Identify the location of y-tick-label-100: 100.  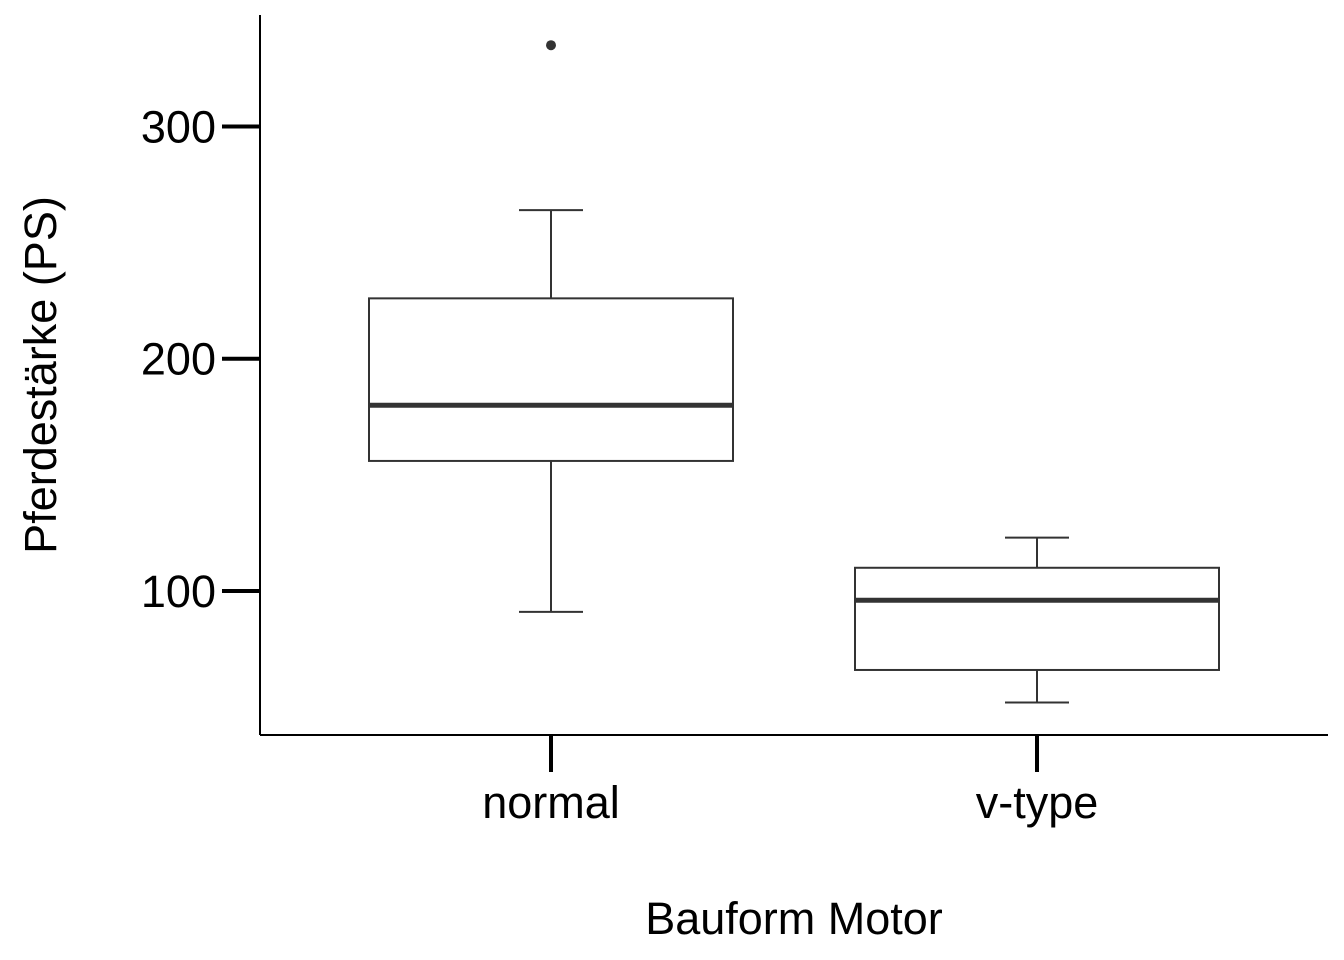
(178, 591).